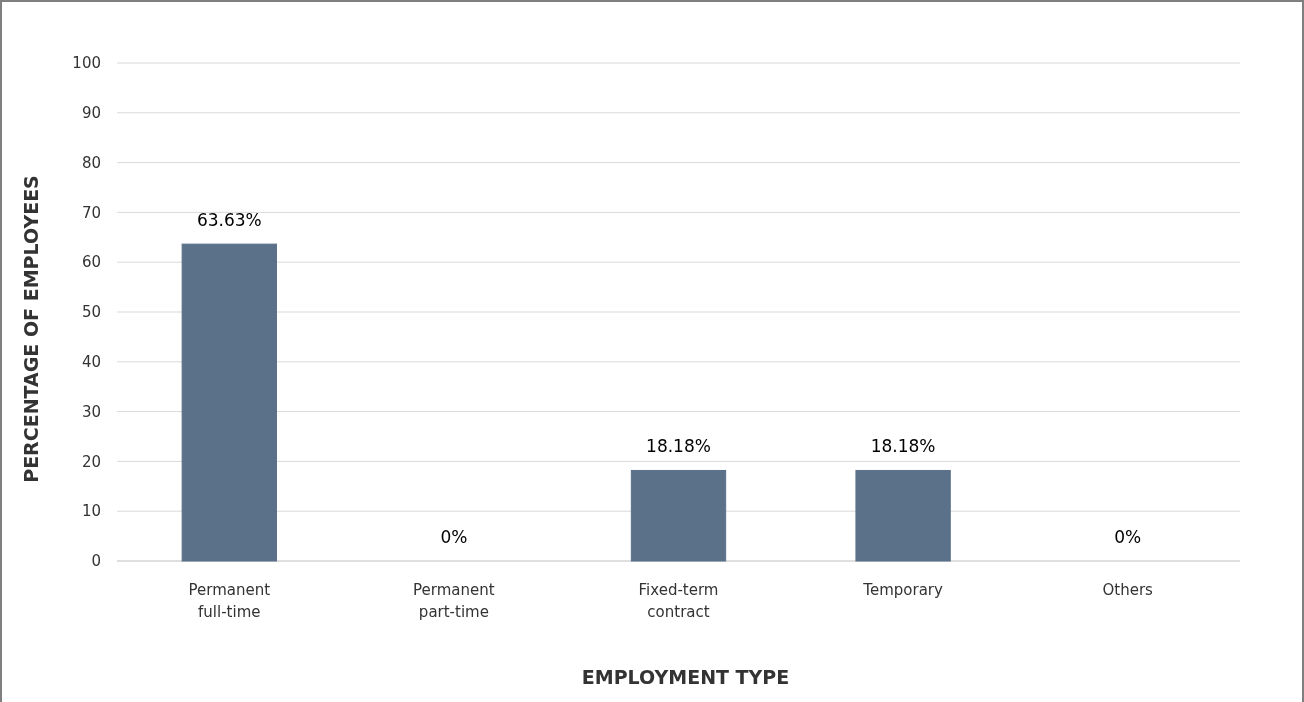 This screenshot has width=1304, height=702. What do you see at coordinates (91, 162) in the screenshot?
I see `y-tick-label: 80` at bounding box center [91, 162].